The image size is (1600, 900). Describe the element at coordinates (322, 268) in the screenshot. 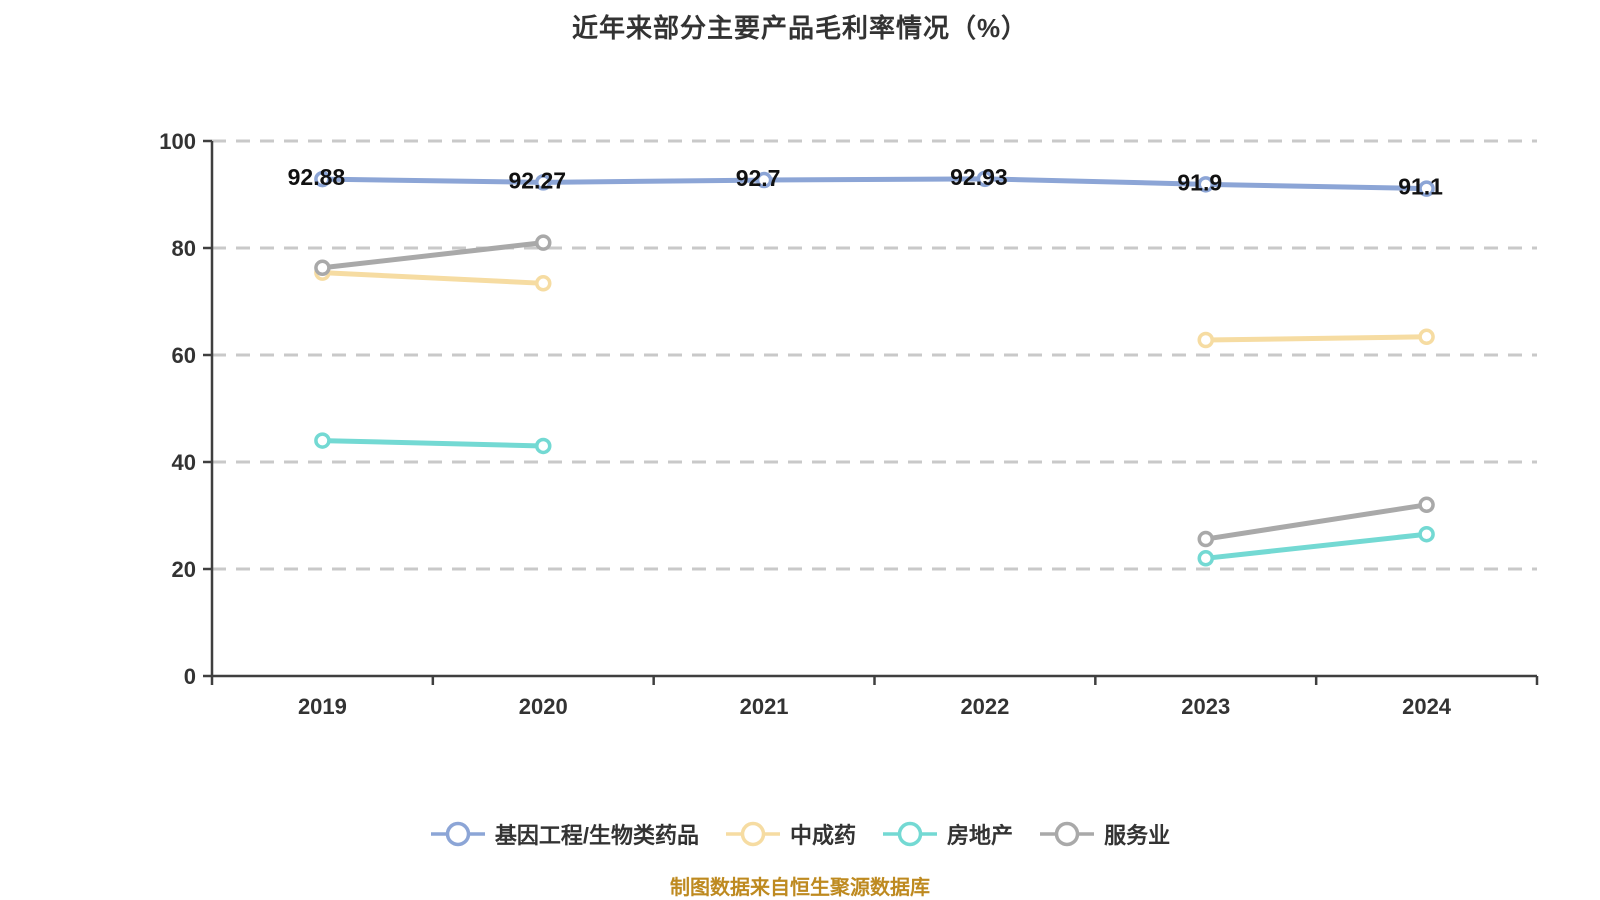

I see `data-point-services-2019` at that location.